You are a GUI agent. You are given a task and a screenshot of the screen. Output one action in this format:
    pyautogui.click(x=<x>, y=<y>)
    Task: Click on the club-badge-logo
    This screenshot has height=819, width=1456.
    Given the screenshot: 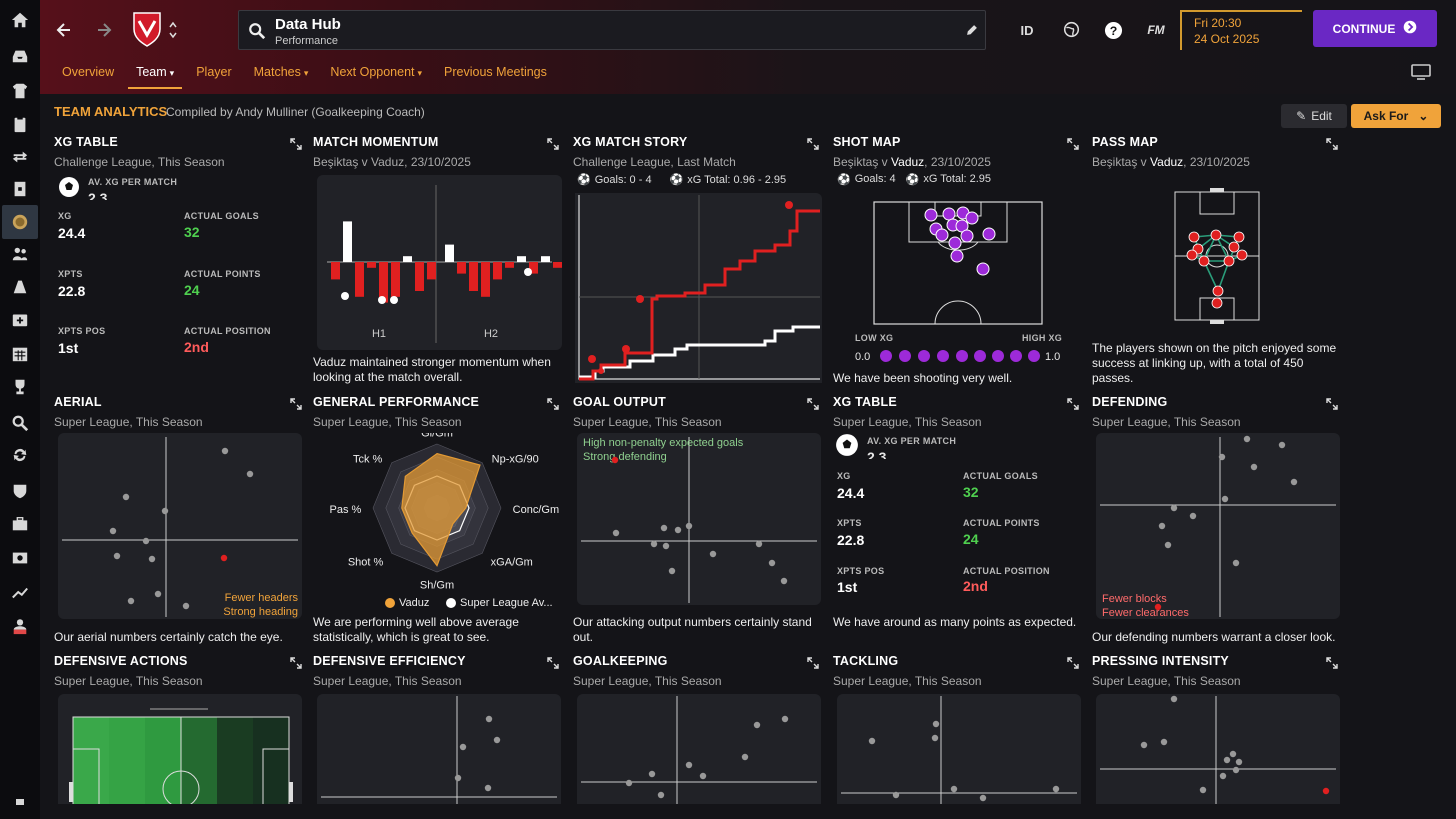 What is the action you would take?
    pyautogui.click(x=147, y=29)
    